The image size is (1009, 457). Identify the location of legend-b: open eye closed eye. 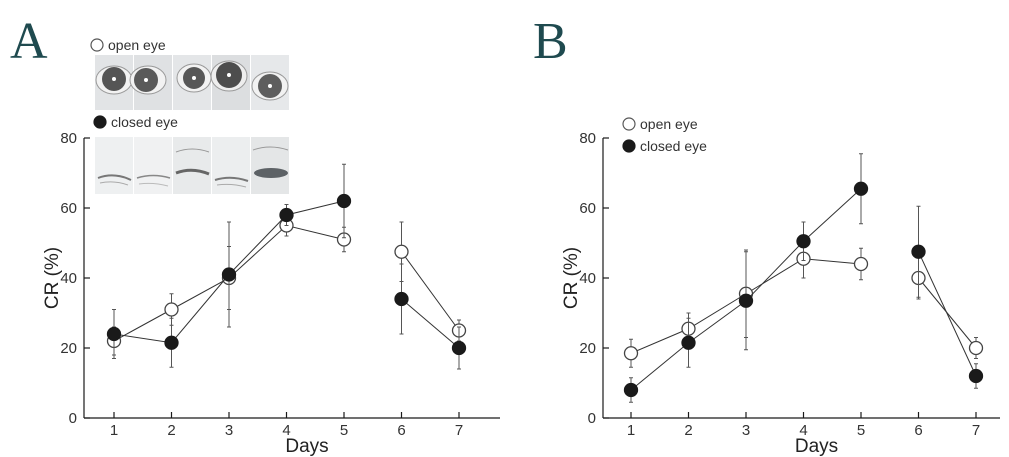
(664, 135).